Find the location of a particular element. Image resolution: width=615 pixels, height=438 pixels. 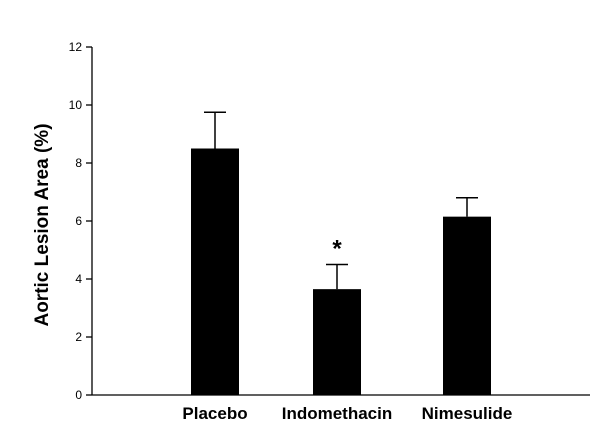

y-tick-label: 4 is located at coordinates (78, 279).